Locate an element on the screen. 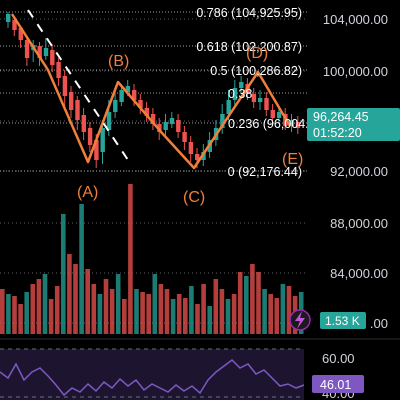 The height and width of the screenshot is (400, 400). trend-dashed-line is located at coordinates (78, 85).